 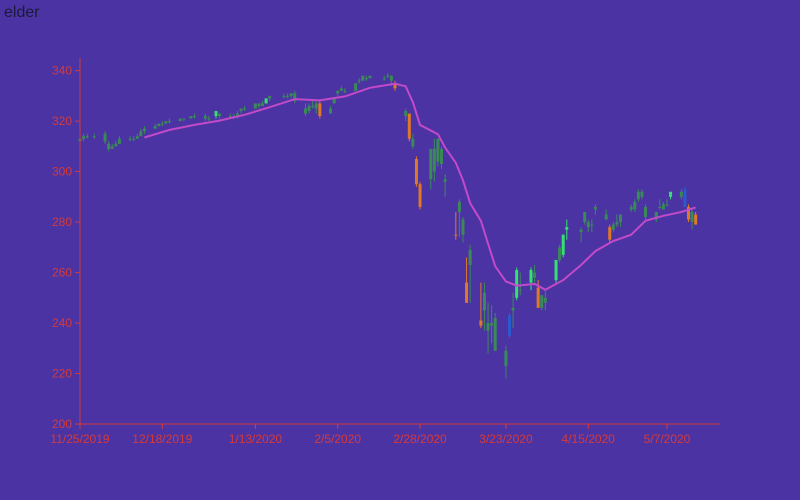 What do you see at coordinates (506, 439) in the screenshot?
I see `x-tick-label: 3/23/2020` at bounding box center [506, 439].